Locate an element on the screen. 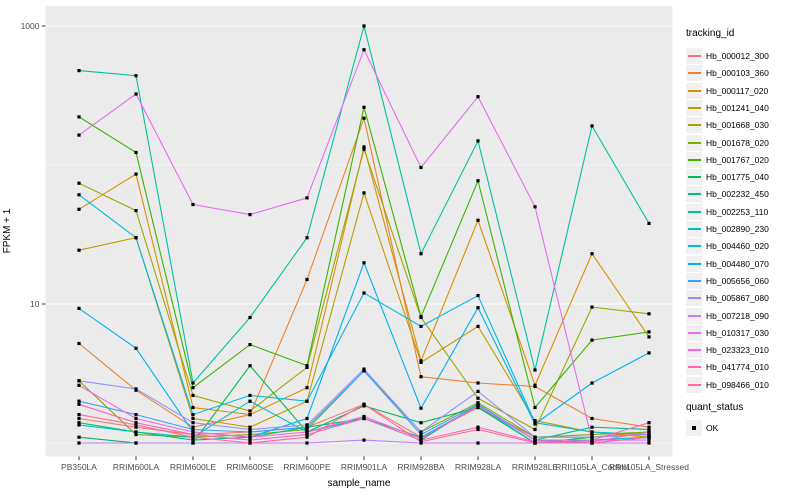 The image size is (800, 500). x-tick-label: RRIM600LE is located at coordinates (193, 467).